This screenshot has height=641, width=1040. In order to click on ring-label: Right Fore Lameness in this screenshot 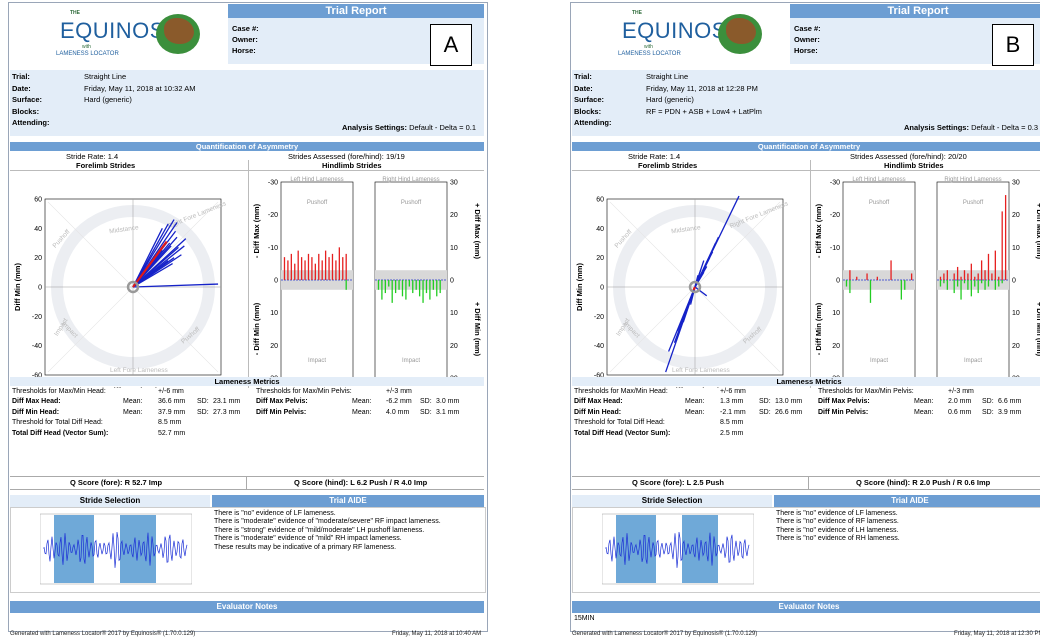, I will do `click(759, 215)`.